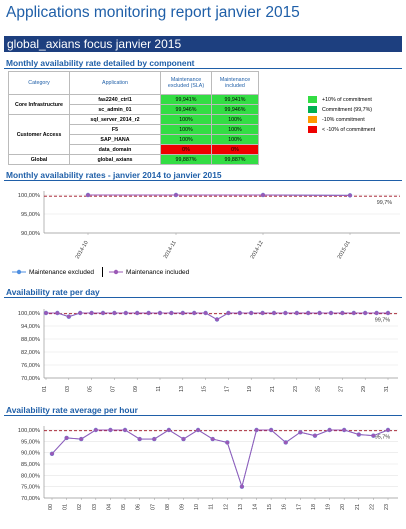 This screenshot has height=529, width=406. What do you see at coordinates (30, 499) in the screenshot?
I see `y-tick-label: 70,00%` at bounding box center [30, 499].